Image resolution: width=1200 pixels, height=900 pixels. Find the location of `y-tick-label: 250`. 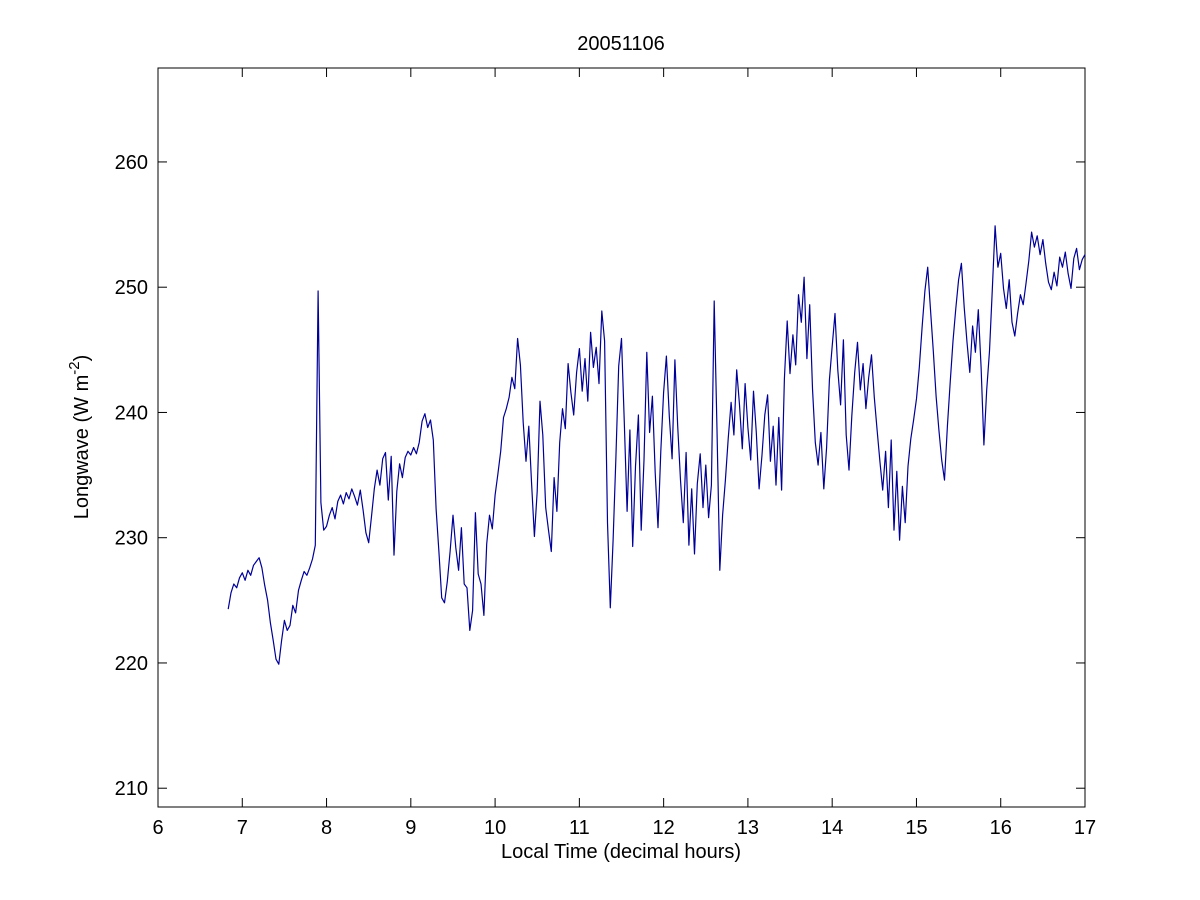

y-tick-label: 250 is located at coordinates (131, 288).